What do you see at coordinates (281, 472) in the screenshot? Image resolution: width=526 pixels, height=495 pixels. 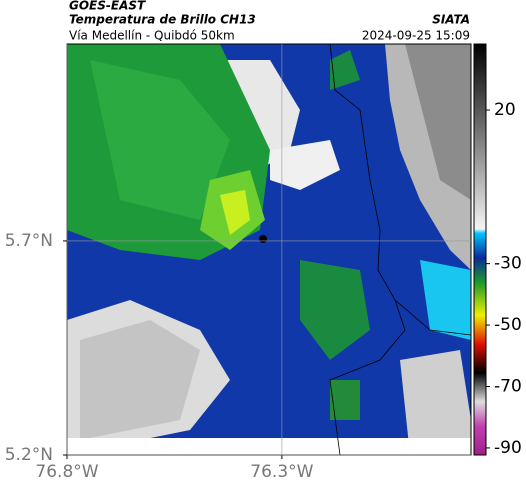 I see `x-tick-label: 76.3°W` at bounding box center [281, 472].